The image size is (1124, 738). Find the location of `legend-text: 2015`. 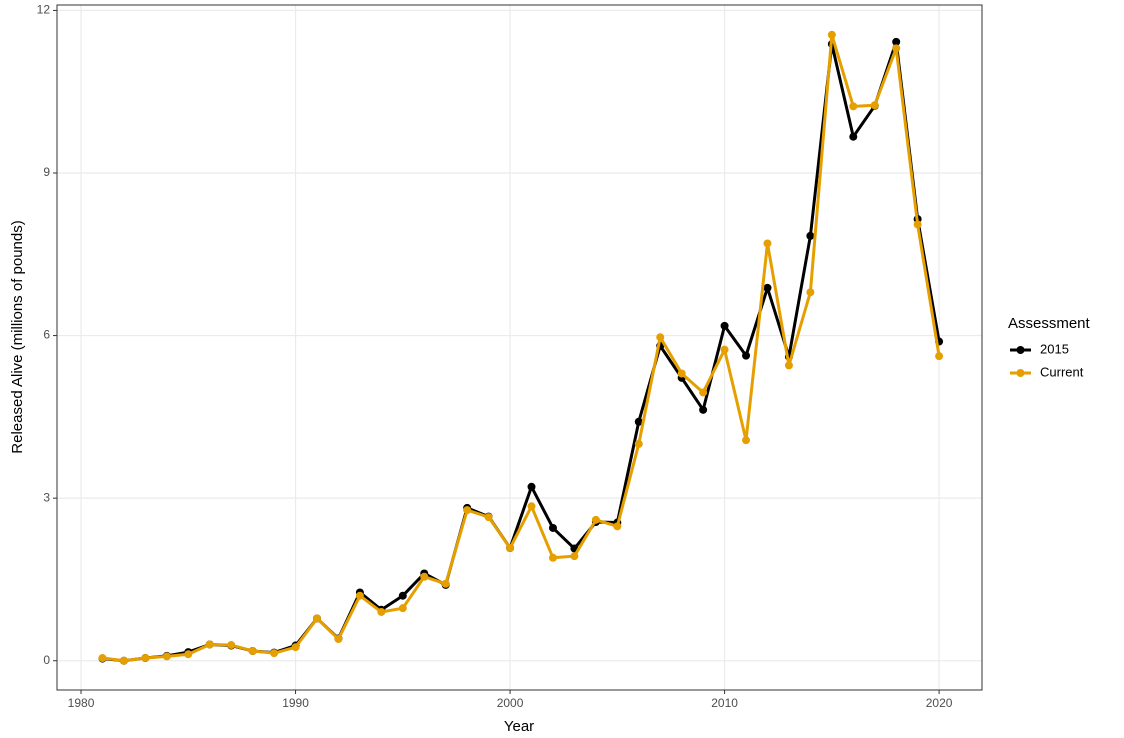

legend-text: 2015 is located at coordinates (1054, 348).